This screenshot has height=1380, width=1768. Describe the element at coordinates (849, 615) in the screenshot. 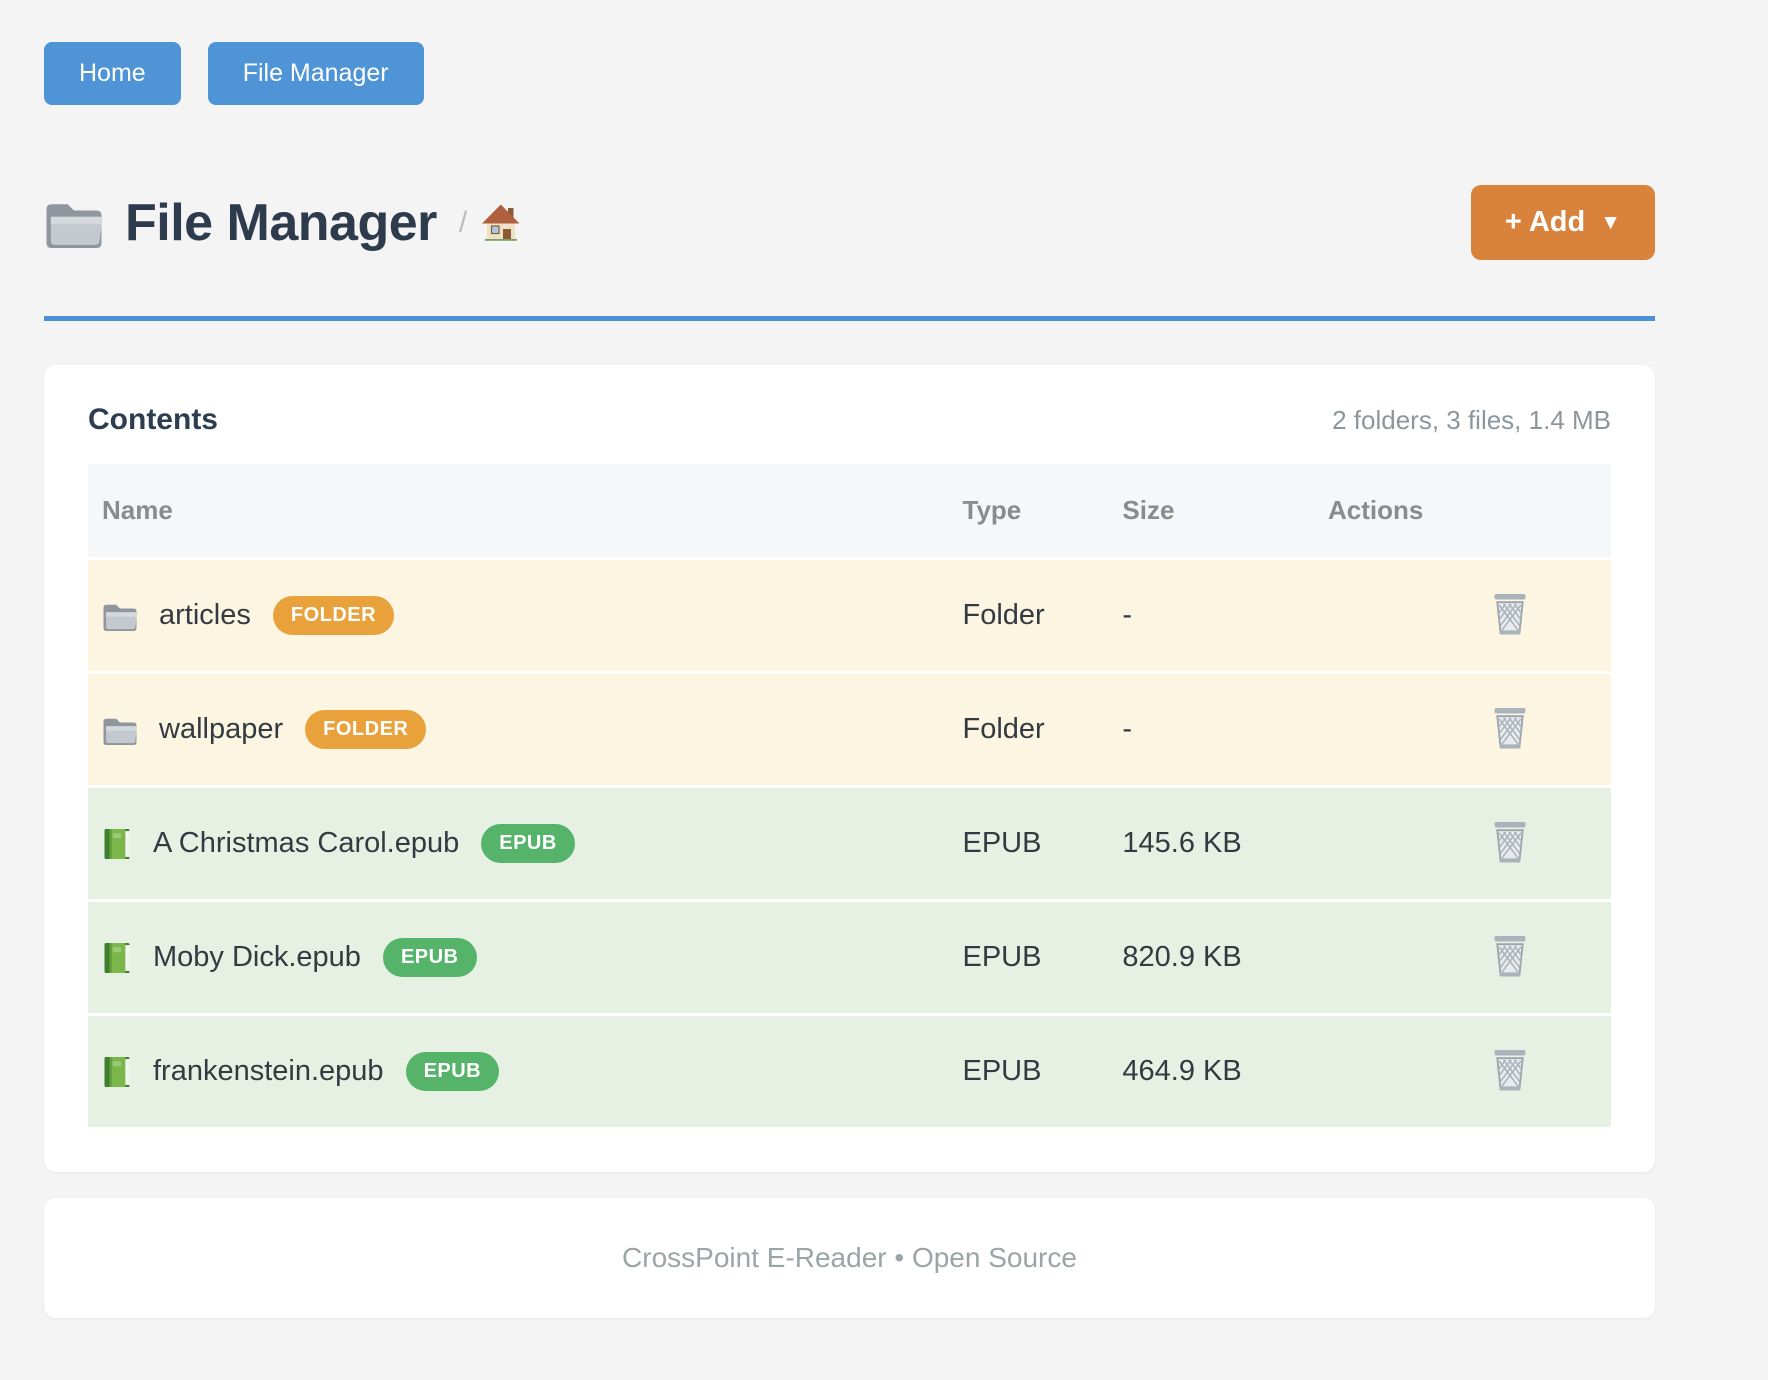

I see `table-row: articles FOLDER Folder -` at that location.